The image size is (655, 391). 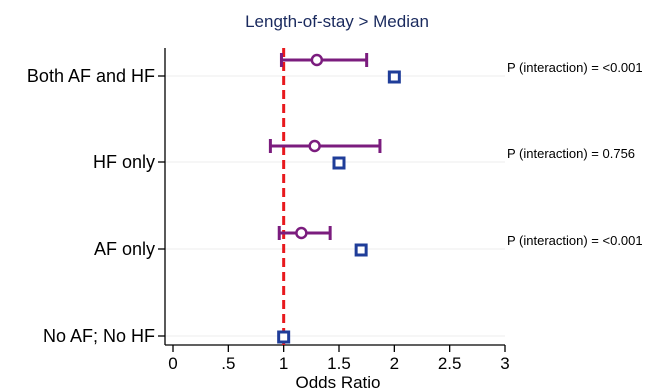 I want to click on x-axis-label: Odds Ratio, so click(x=337, y=382).